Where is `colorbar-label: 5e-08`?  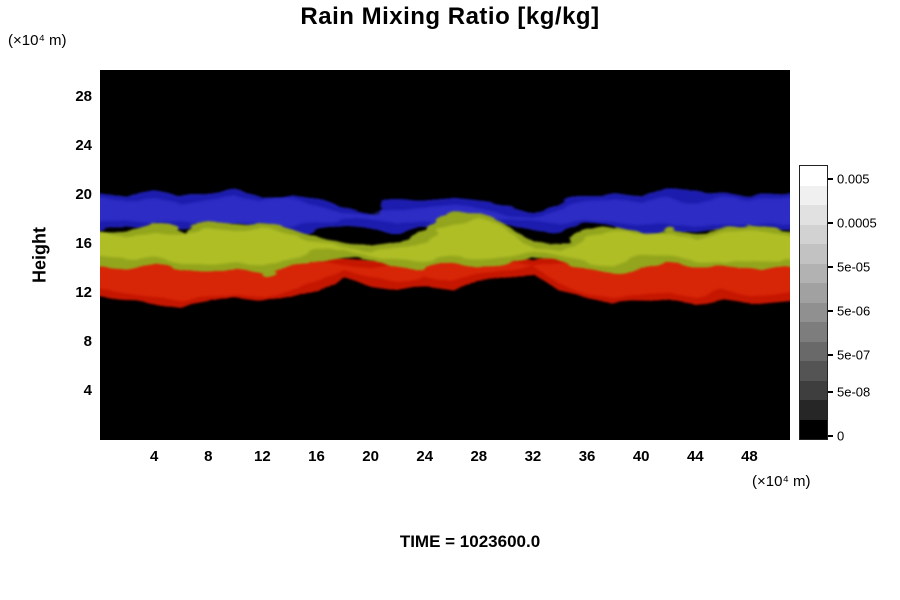
colorbar-label: 5e-08 is located at coordinates (854, 392).